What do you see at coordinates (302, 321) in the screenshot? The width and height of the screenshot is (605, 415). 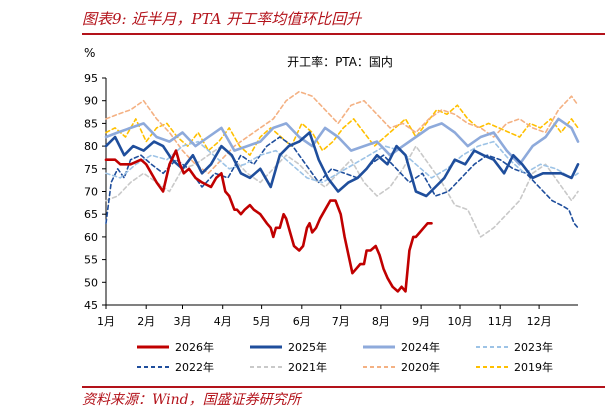 I see `x-tick-label: 6月` at bounding box center [302, 321].